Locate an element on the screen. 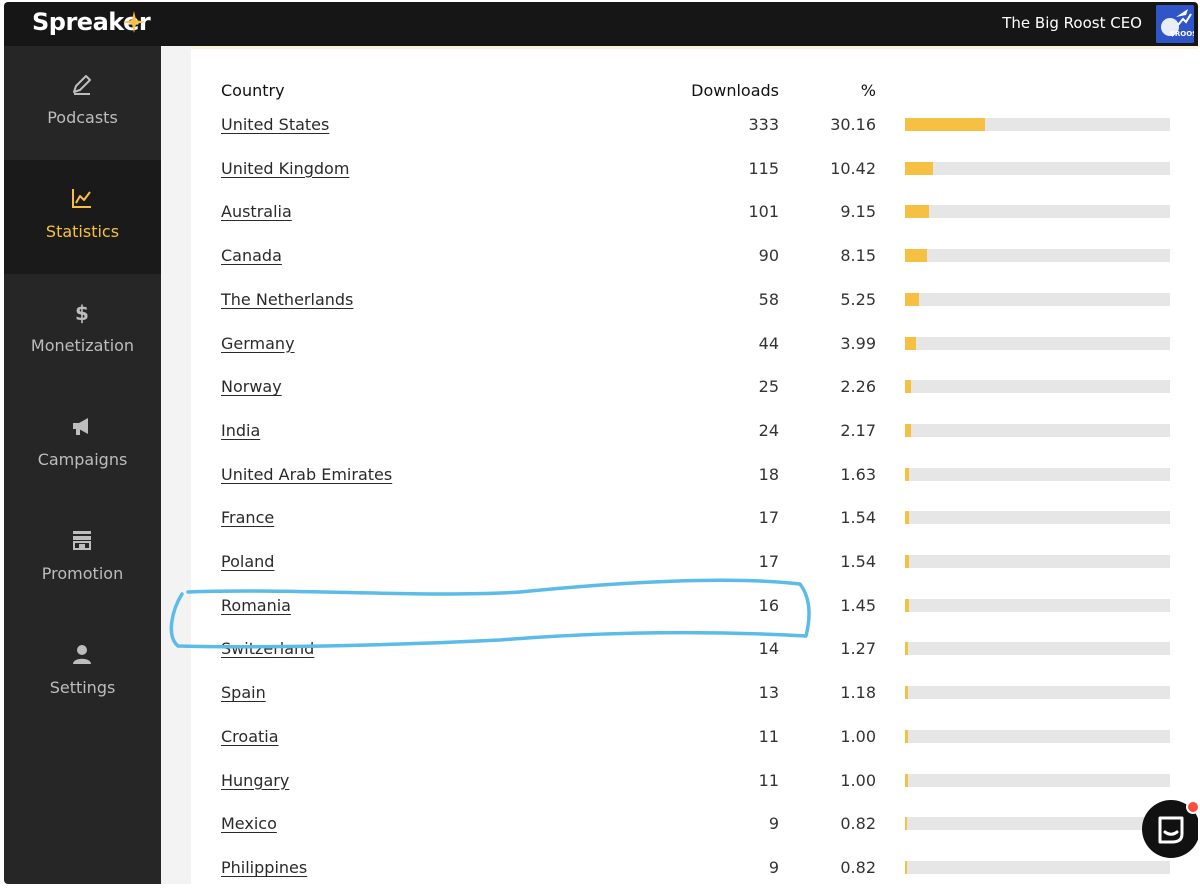  chat-button is located at coordinates (1170, 829).